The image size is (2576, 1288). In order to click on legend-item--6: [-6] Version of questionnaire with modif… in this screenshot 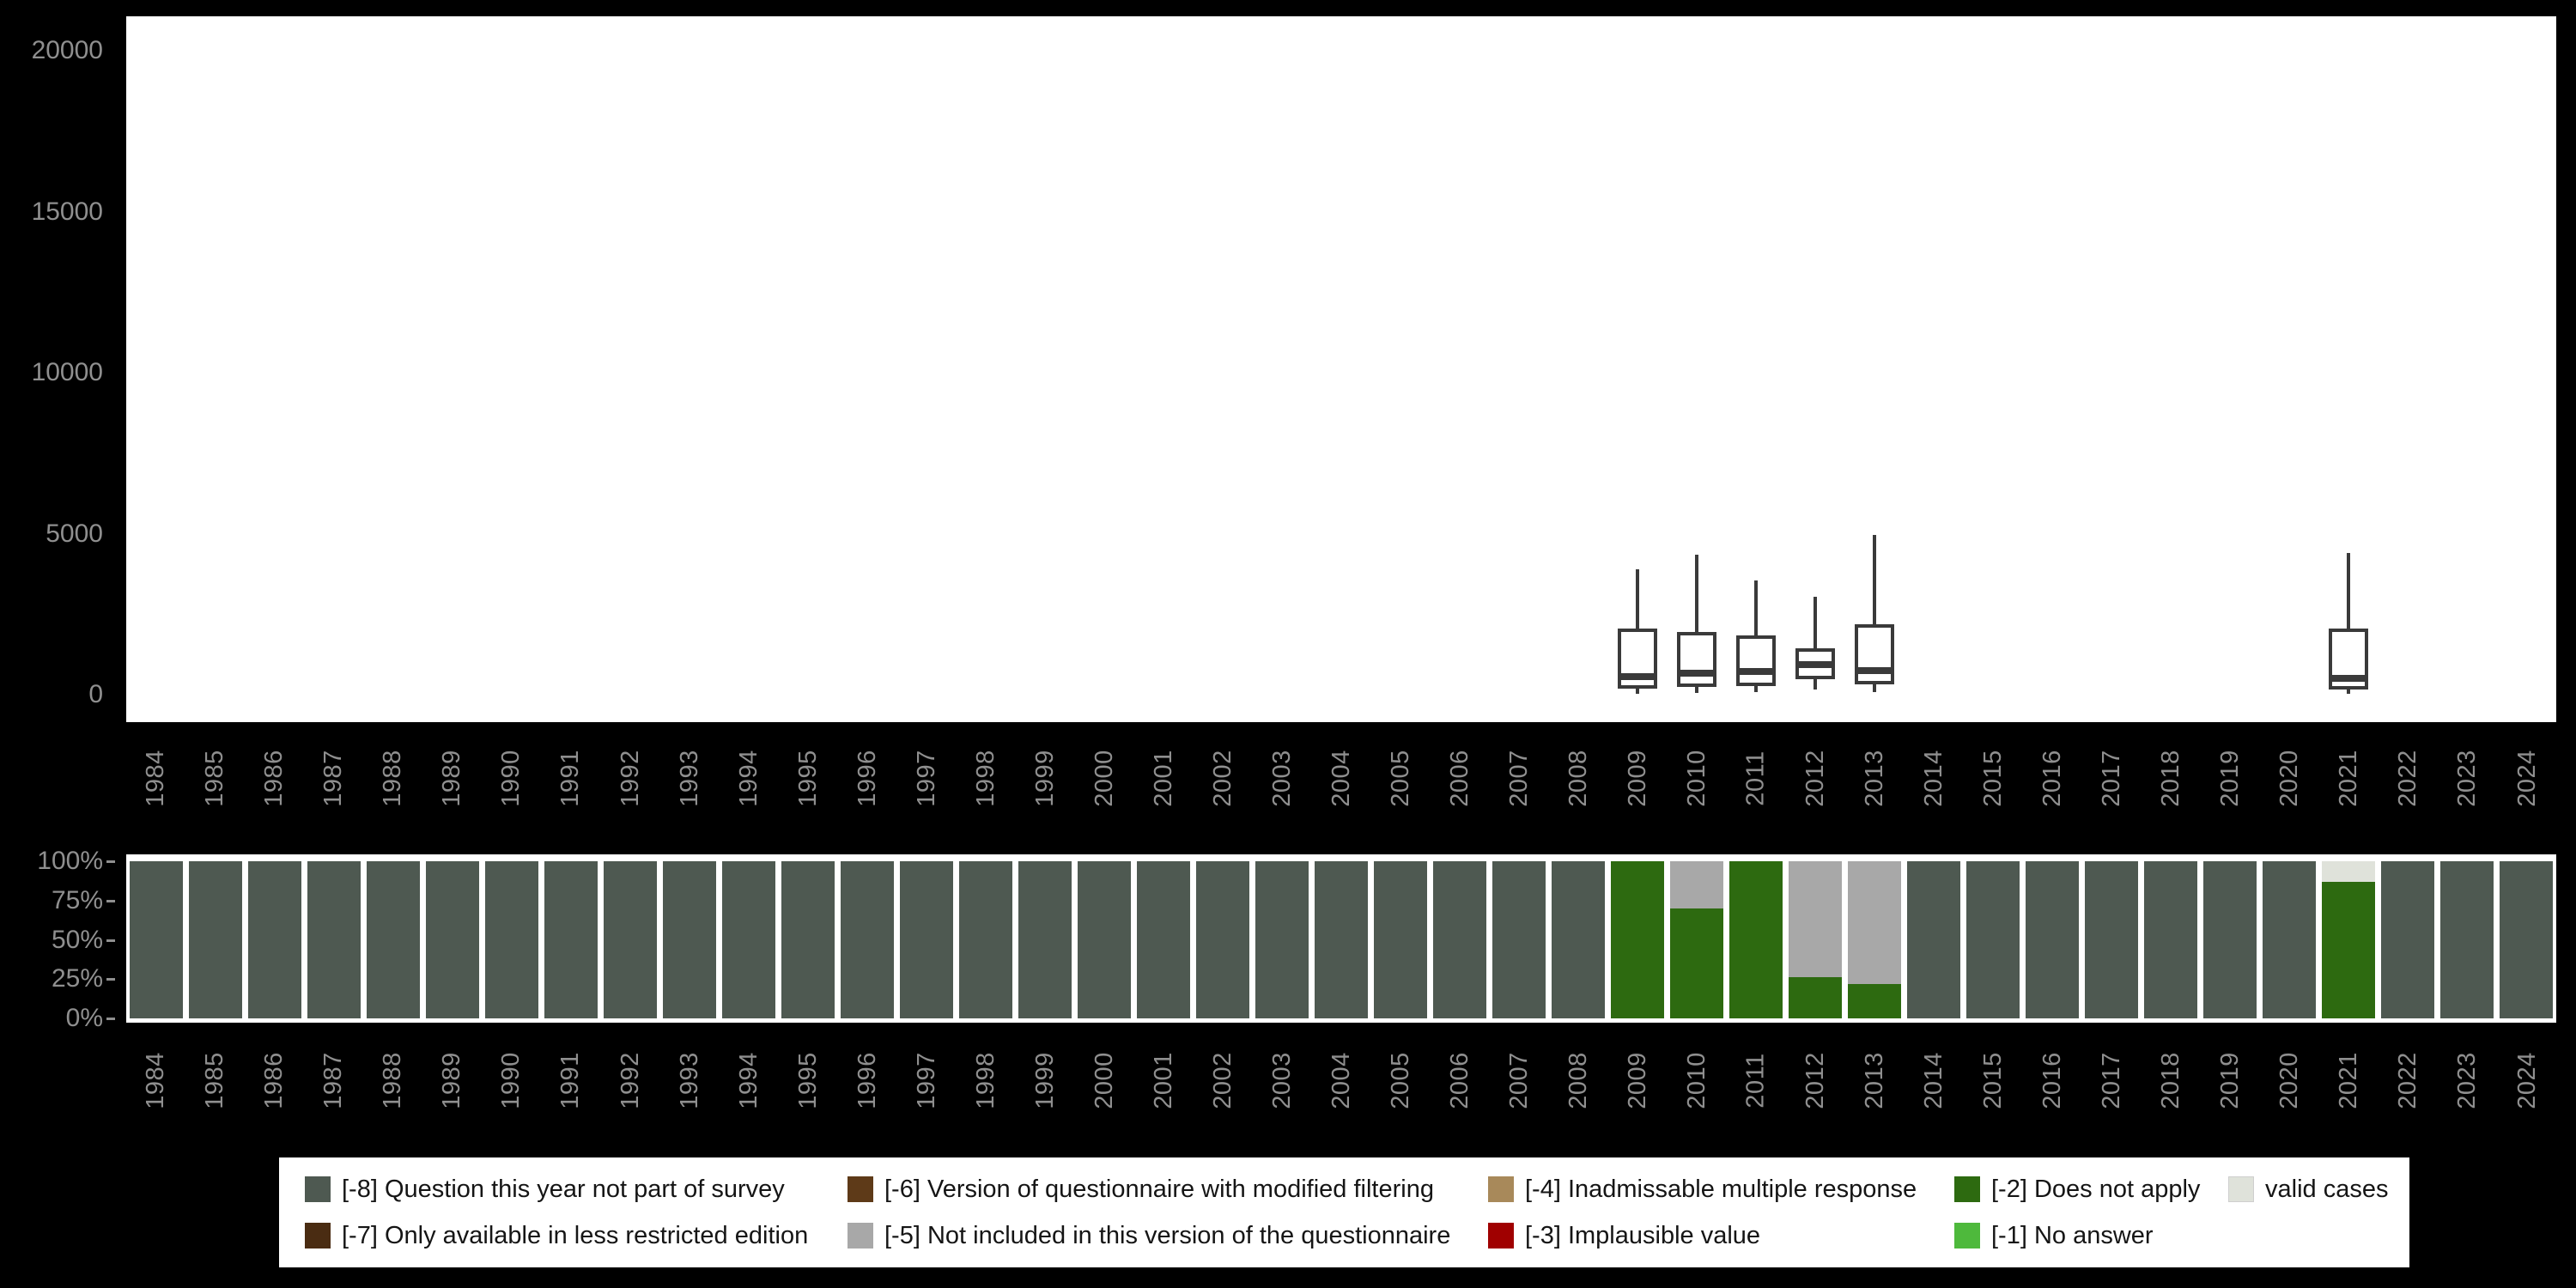, I will do `click(1168, 1189)`.